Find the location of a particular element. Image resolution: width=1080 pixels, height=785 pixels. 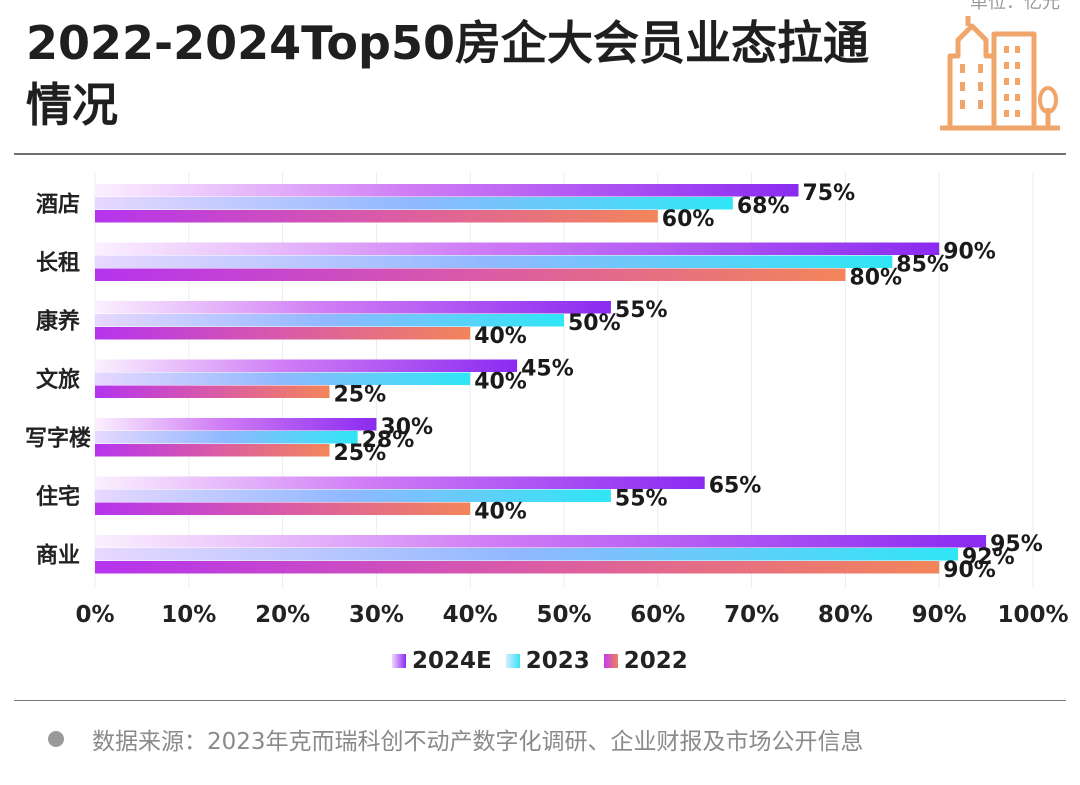

x-tick-label: 90% is located at coordinates (939, 615).